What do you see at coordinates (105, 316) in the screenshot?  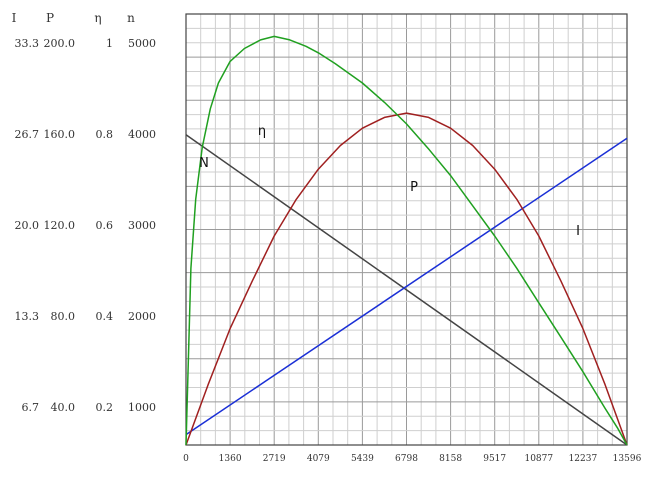 I see `axis-eta-tick-label: 0.4` at bounding box center [105, 316].